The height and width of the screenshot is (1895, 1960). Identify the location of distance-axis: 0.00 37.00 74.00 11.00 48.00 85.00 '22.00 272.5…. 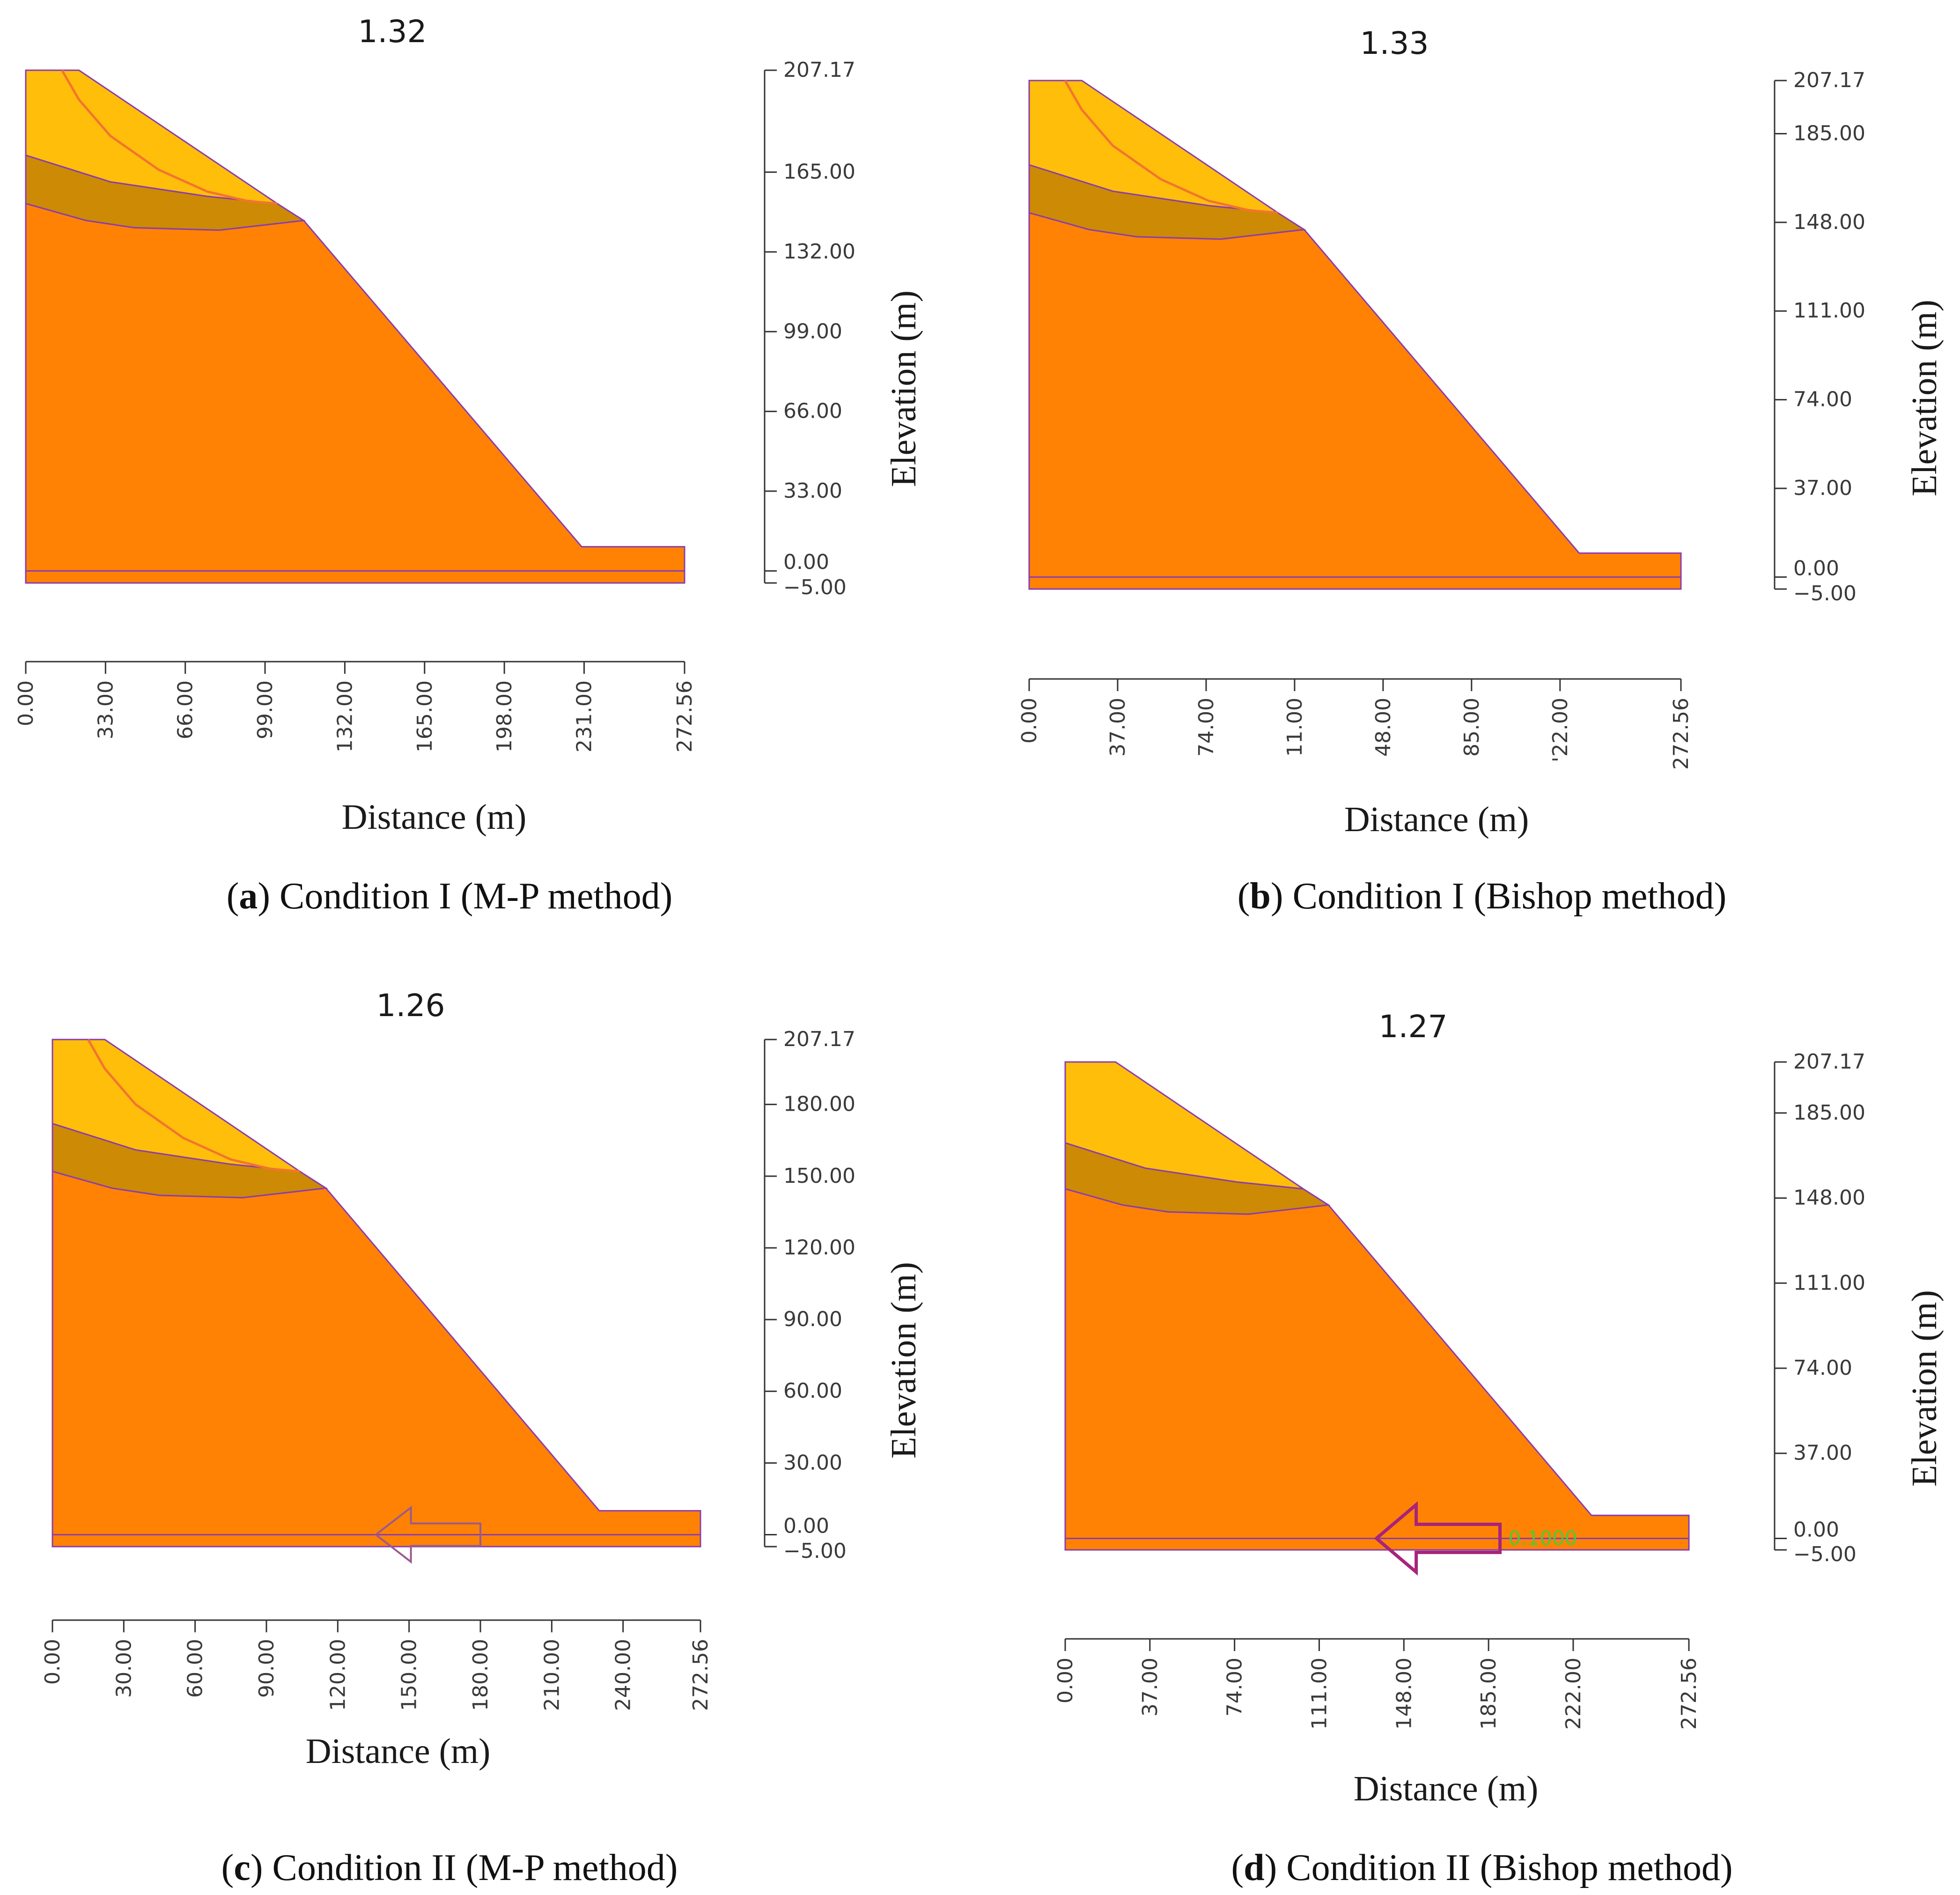
(1355, 724).